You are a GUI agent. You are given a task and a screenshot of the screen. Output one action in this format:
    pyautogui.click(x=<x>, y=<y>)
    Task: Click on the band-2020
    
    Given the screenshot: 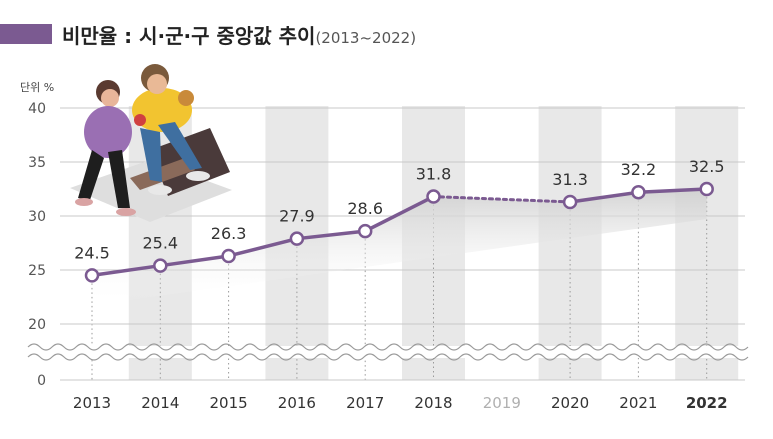 What is the action you would take?
    pyautogui.click(x=570, y=243)
    